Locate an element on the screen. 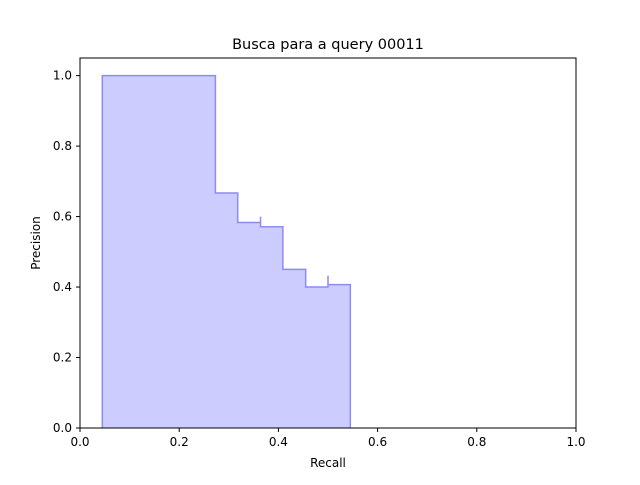  y-tick-label: 0.4 is located at coordinates (62, 287).